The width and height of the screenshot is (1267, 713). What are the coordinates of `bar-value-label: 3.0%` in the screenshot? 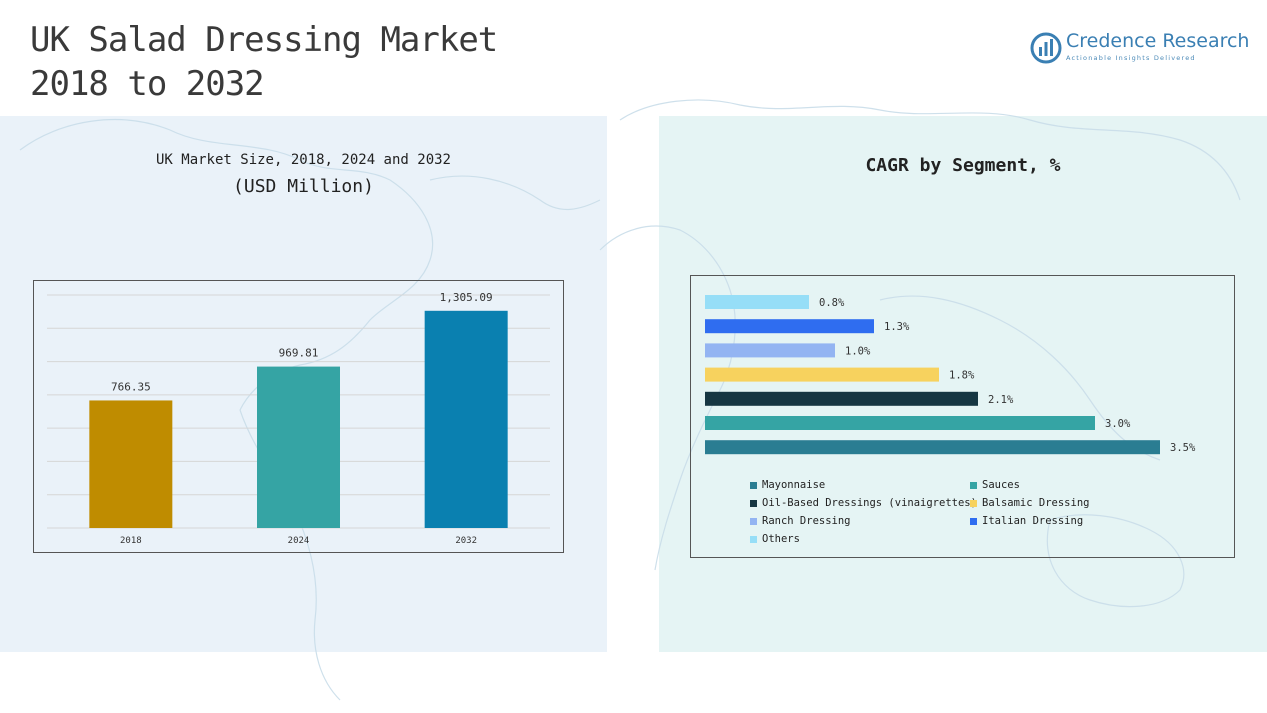 It's located at (1118, 424).